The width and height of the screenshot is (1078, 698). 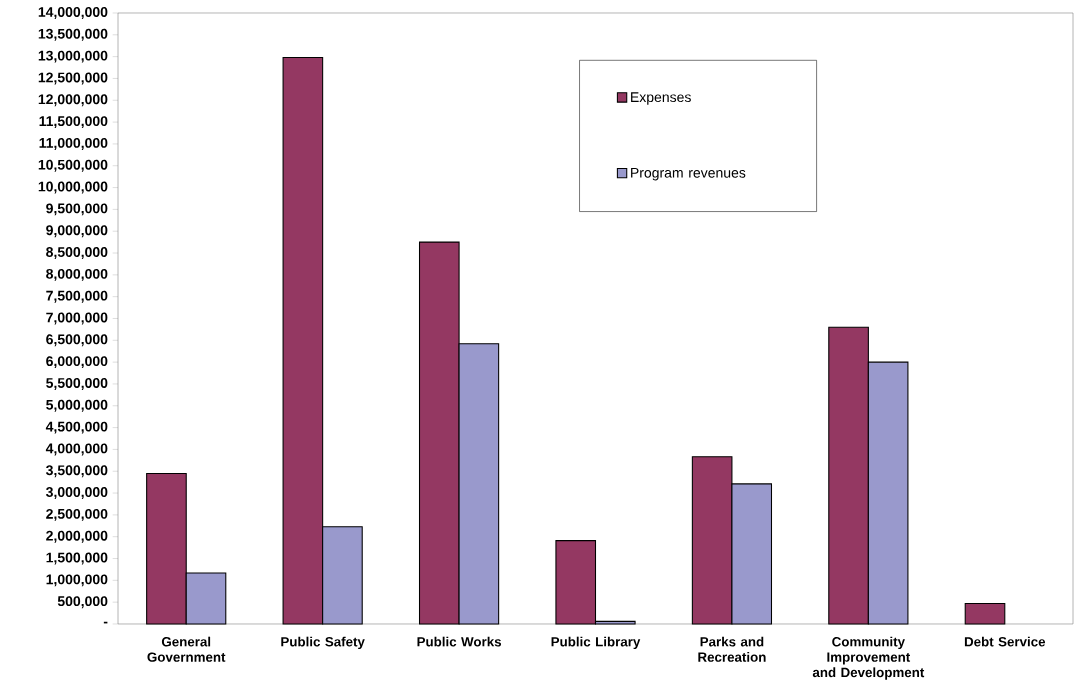 What do you see at coordinates (76, 427) in the screenshot?
I see `y-tick-label: 4,500,000` at bounding box center [76, 427].